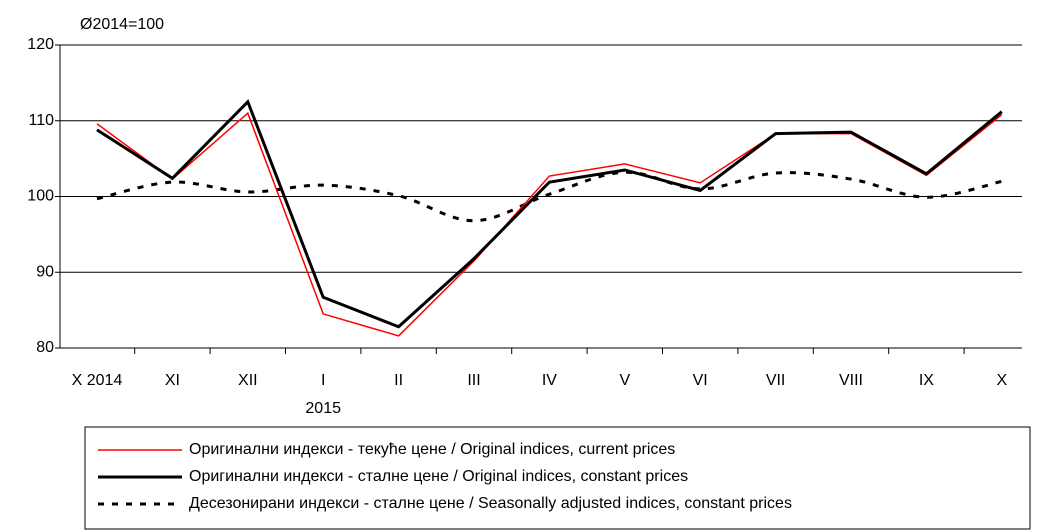 This screenshot has height=532, width=1052. I want to click on x-tick-label: IX, so click(926, 380).